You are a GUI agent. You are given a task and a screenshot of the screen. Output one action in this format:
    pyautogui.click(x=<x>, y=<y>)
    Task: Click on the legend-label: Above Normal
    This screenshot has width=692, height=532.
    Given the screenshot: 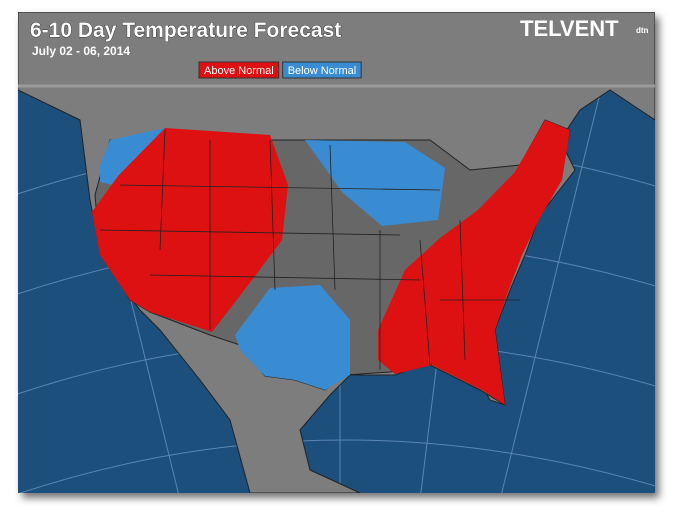 What is the action you would take?
    pyautogui.click(x=239, y=71)
    